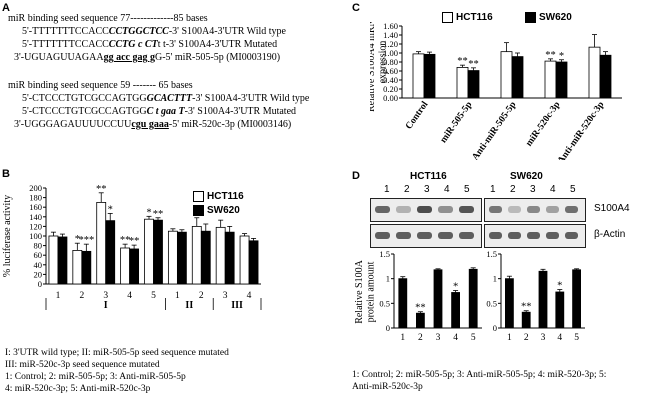  What do you see at coordinates (428, 176) in the screenshot?
I see `blot-title-hct116: HCT116` at bounding box center [428, 176].